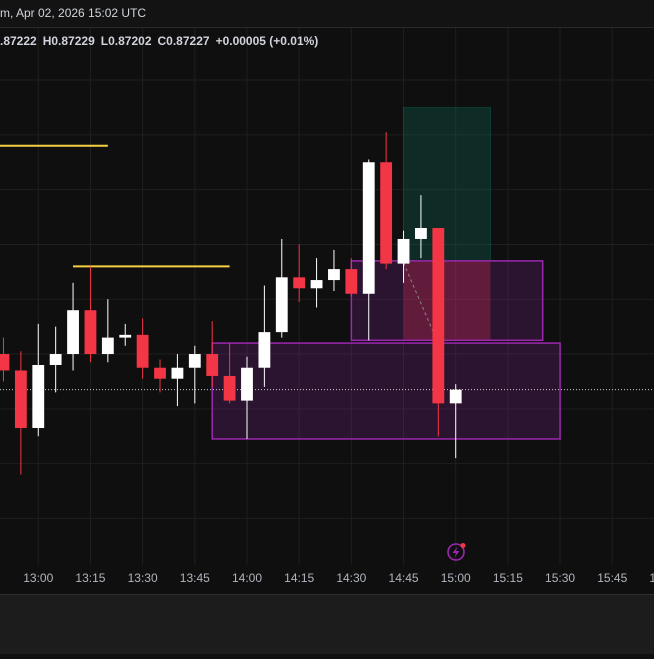 This screenshot has height=659, width=654. I want to click on header-title: m, Apr 02, 2026 15:02 UTC, so click(73, 13).